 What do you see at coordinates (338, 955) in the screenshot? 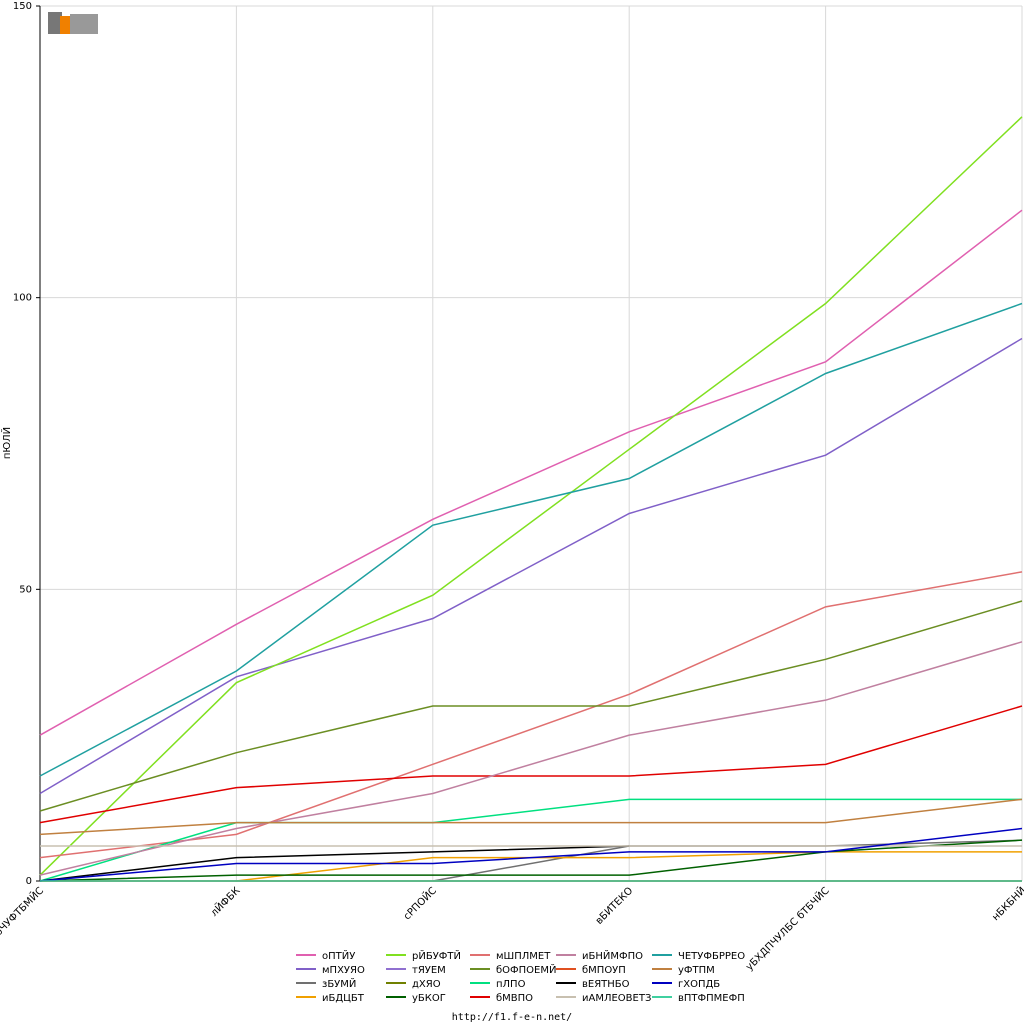
I see `legend-label: оПТЙУ` at bounding box center [338, 955].